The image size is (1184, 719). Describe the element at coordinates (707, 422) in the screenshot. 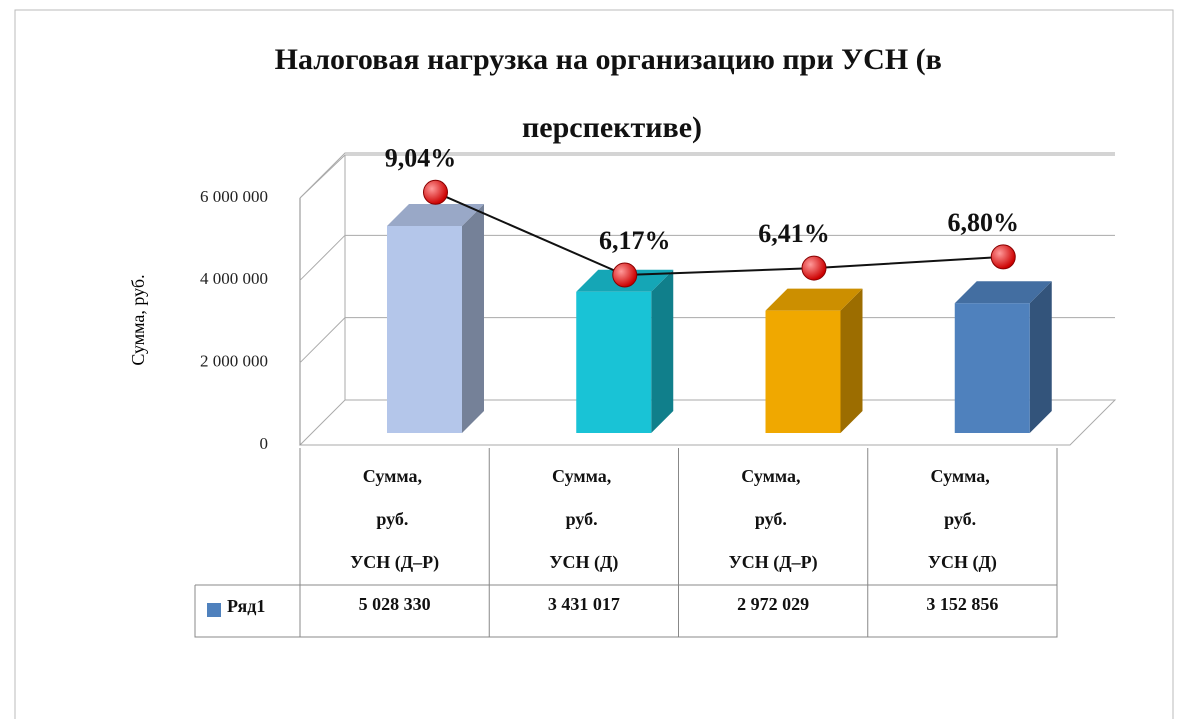

I see `floor` at that location.